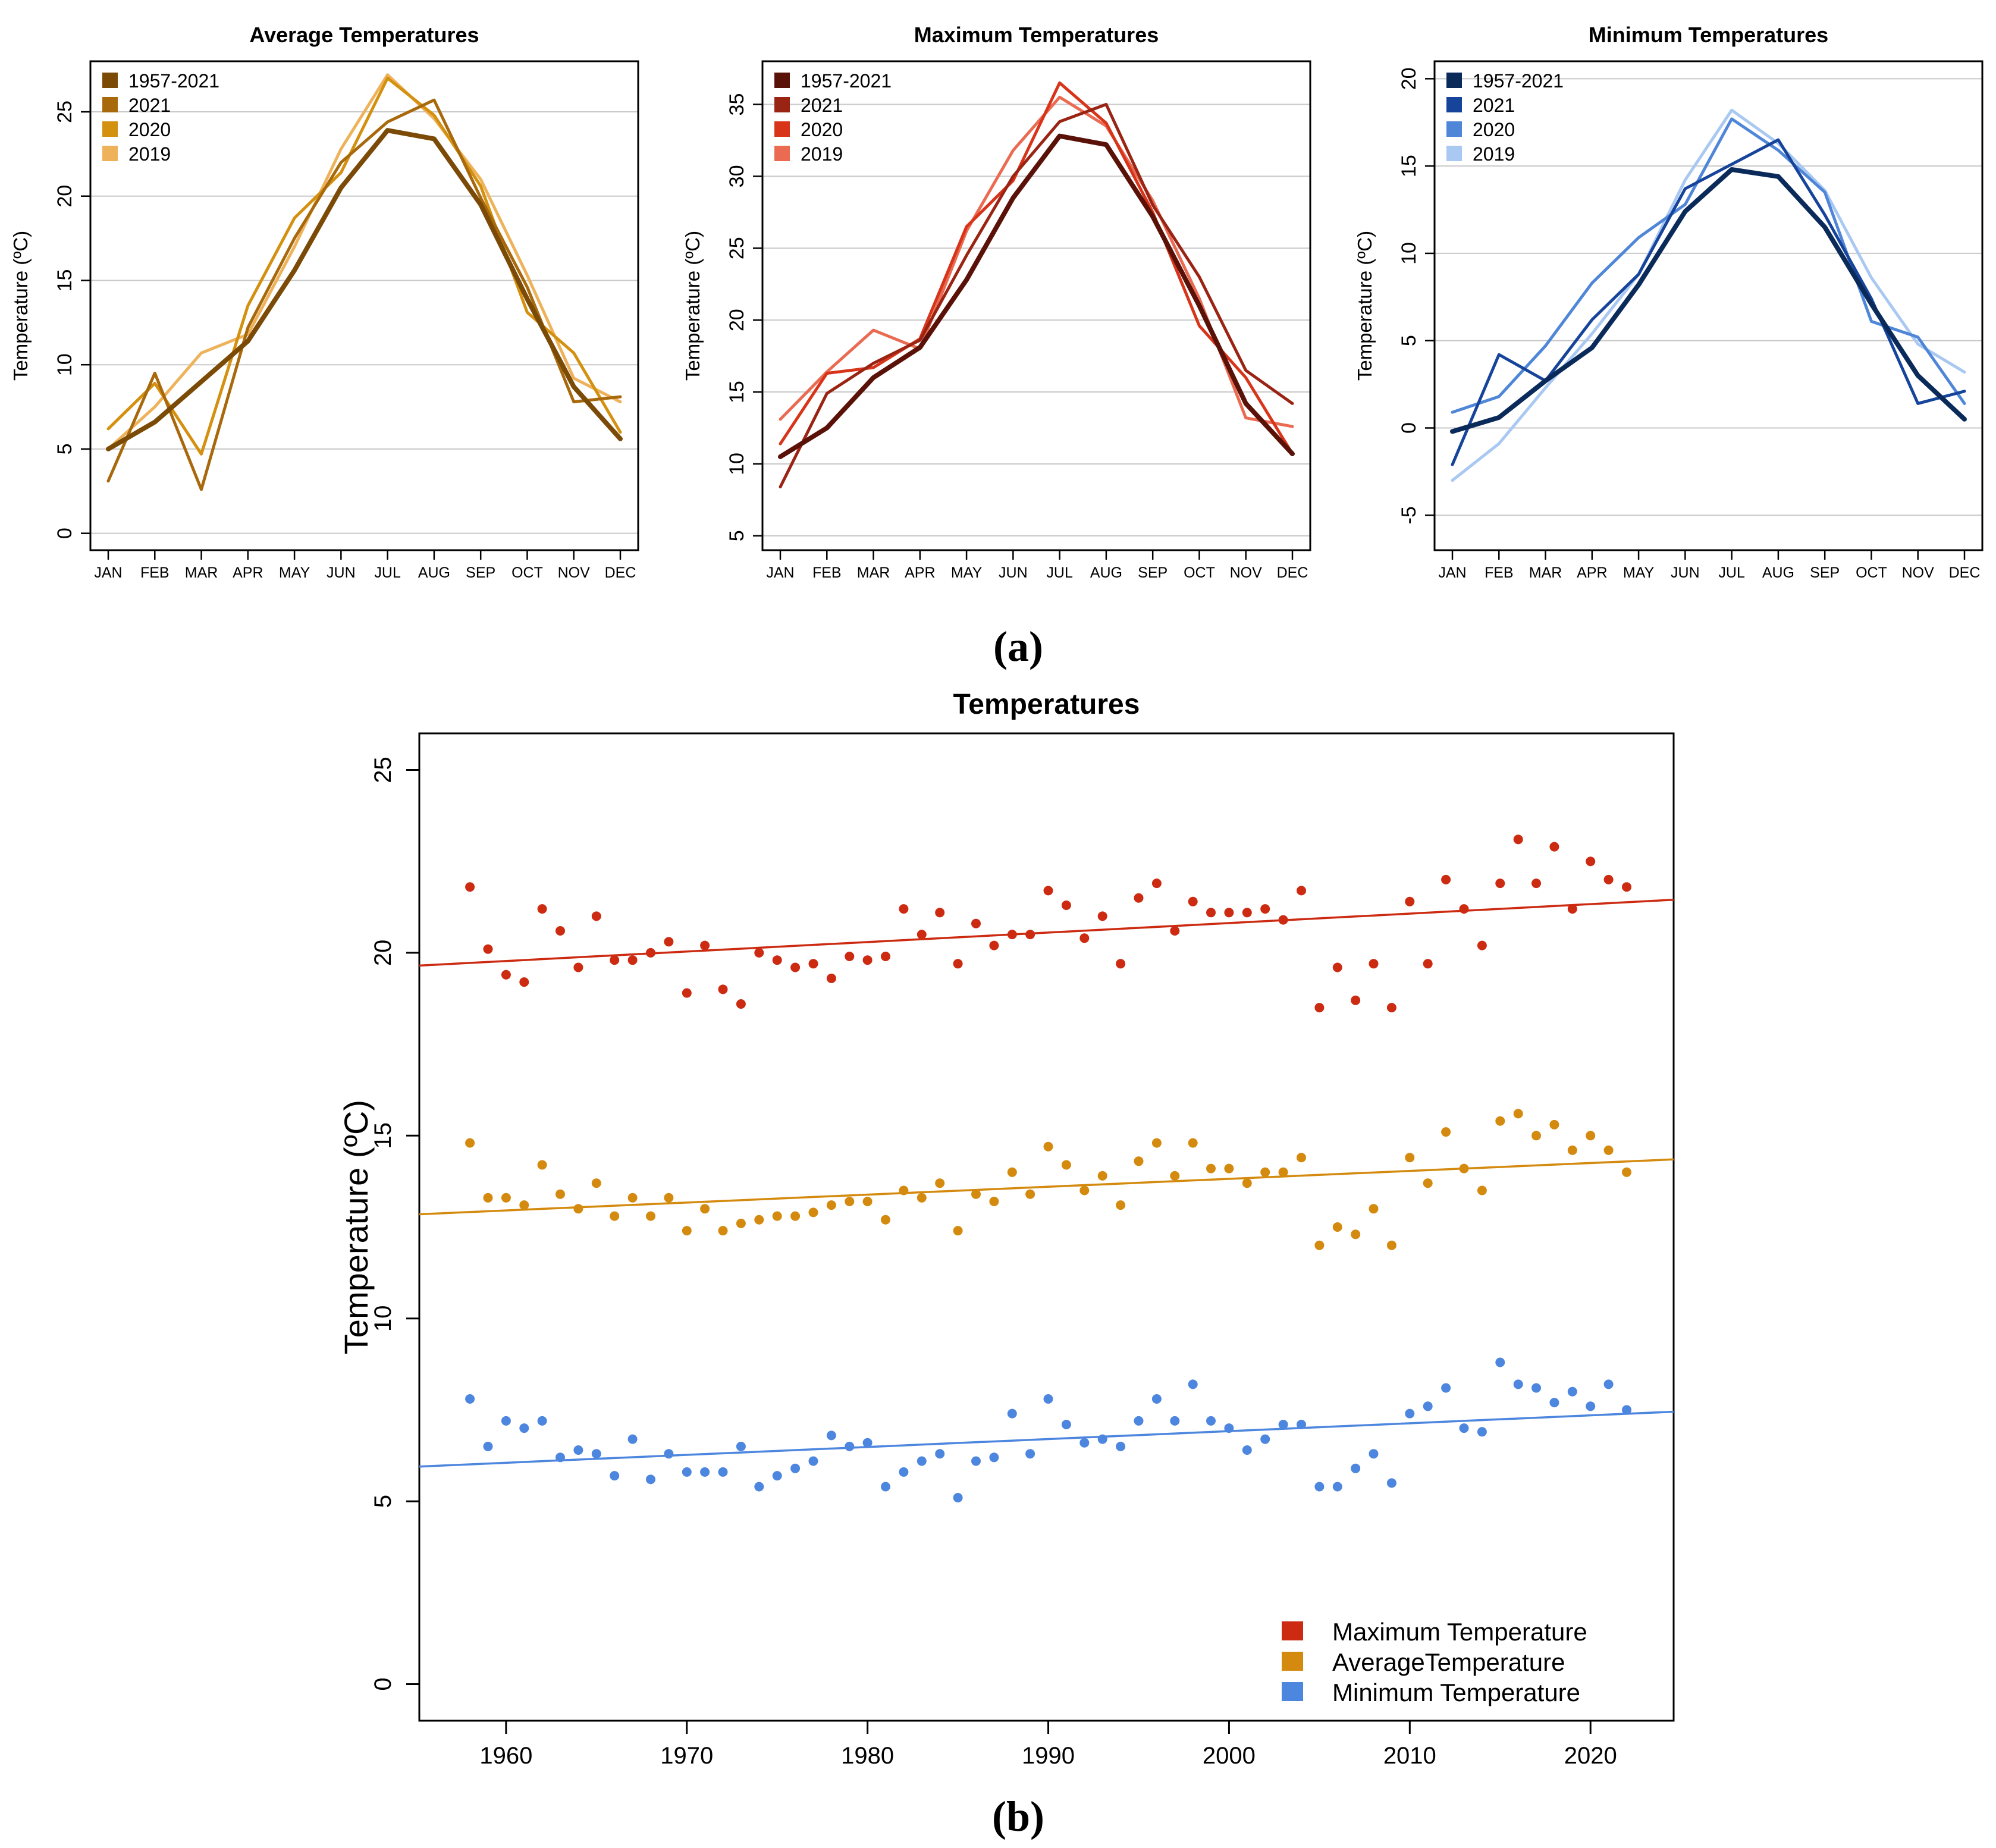 The image size is (1996, 1848). I want to click on legend-label-minimum-temperature: Minimum Temperature, so click(1456, 1692).